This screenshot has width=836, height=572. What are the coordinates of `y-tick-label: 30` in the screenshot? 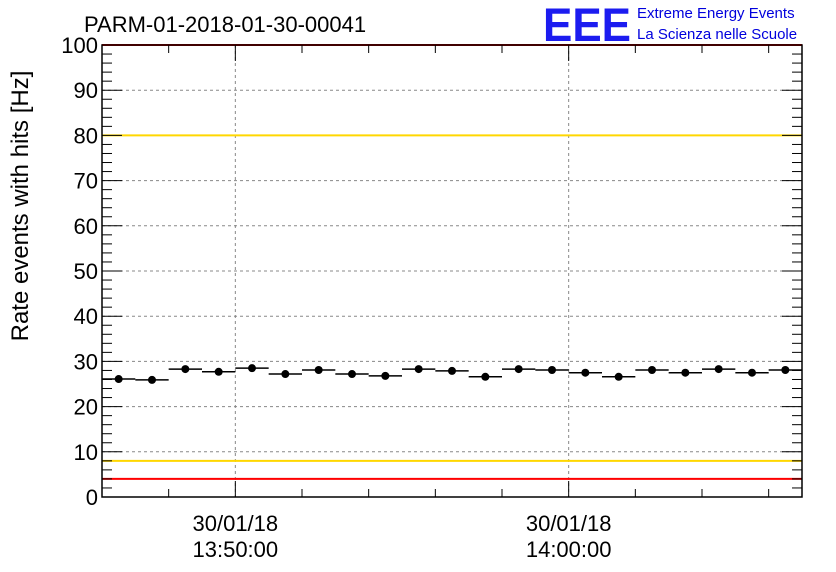 It's located at (86, 361).